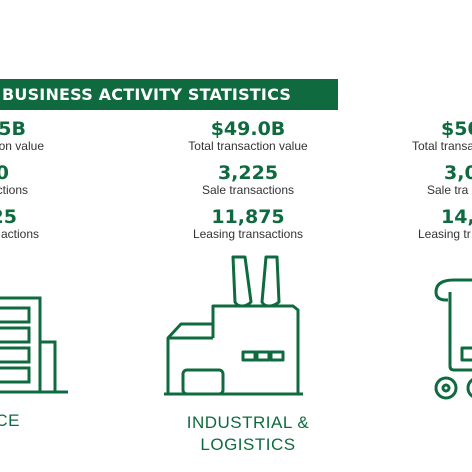 This screenshot has height=472, width=472. I want to click on retail-leasing-label: Leasing tr, so click(444, 234).